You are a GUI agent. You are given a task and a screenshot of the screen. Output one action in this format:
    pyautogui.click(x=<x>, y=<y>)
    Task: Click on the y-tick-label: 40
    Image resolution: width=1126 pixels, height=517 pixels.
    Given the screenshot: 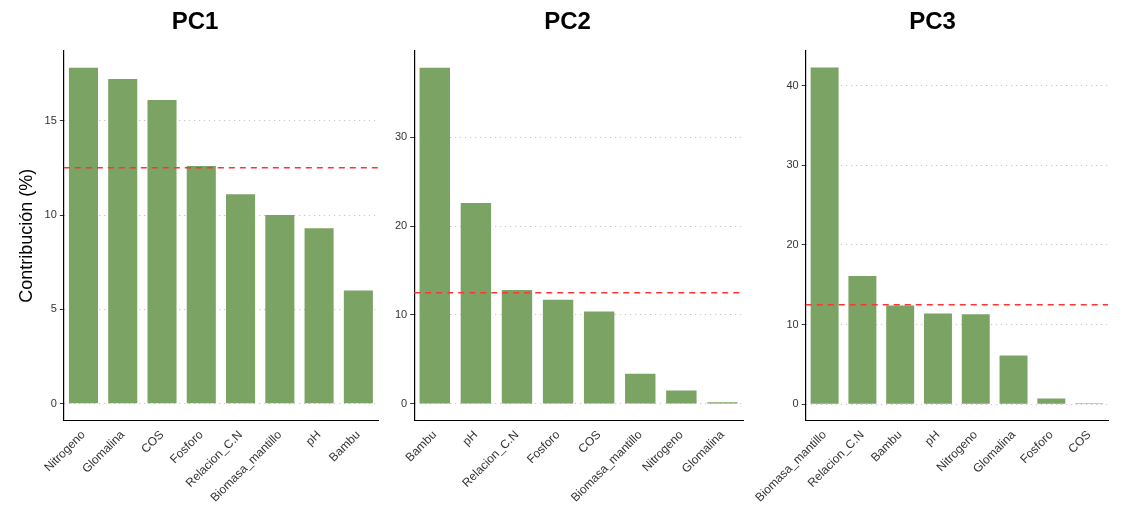 What is the action you would take?
    pyautogui.click(x=792, y=84)
    